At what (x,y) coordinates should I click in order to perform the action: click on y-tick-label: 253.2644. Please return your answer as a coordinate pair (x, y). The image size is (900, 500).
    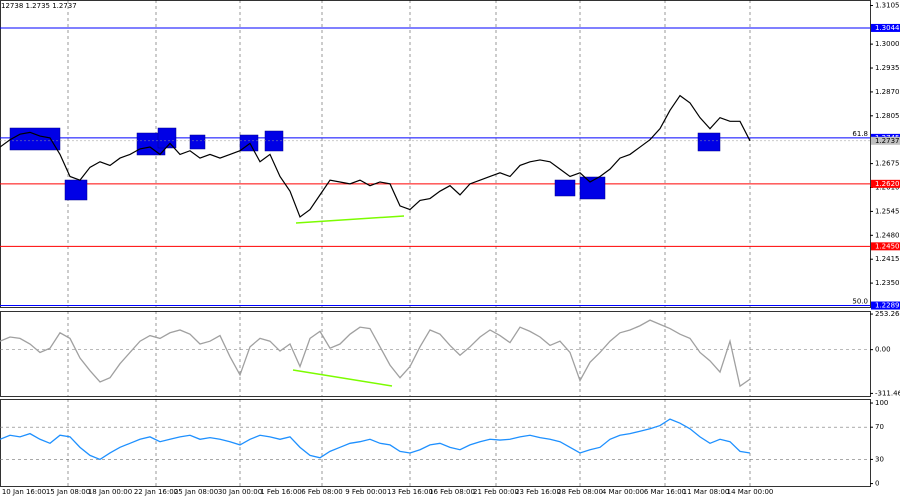
    Looking at the image, I should click on (887, 314).